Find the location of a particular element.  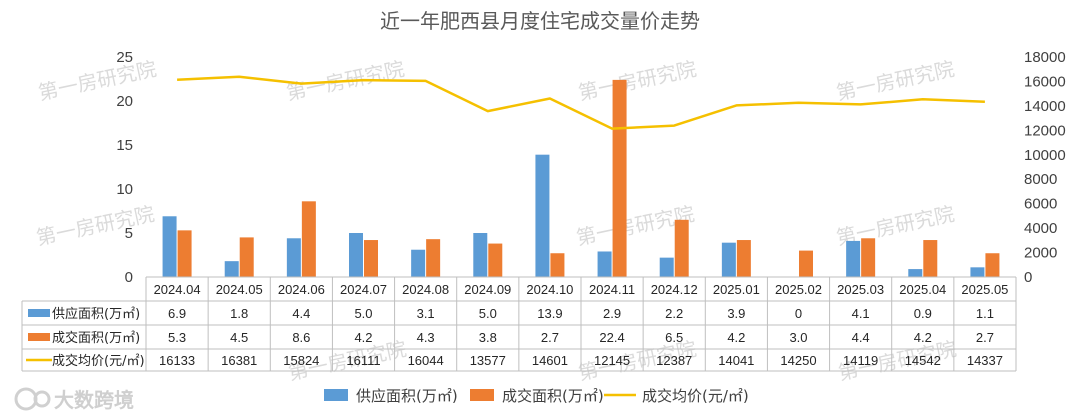

chart-title: 近一年肥西县月度住宅成交量价走势 is located at coordinates (540, 21).